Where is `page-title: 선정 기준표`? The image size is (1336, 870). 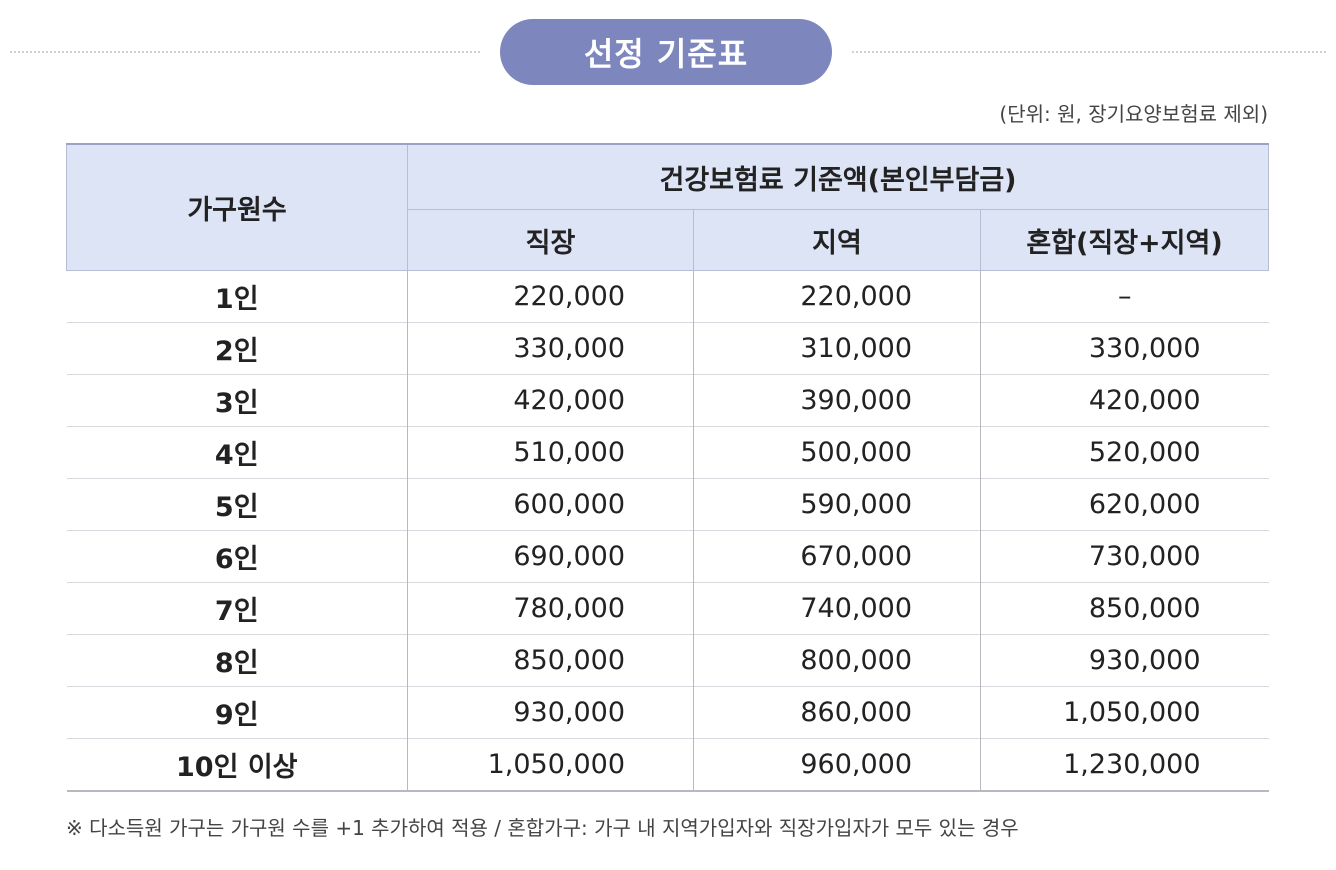 page-title: 선정 기준표 is located at coordinates (666, 52).